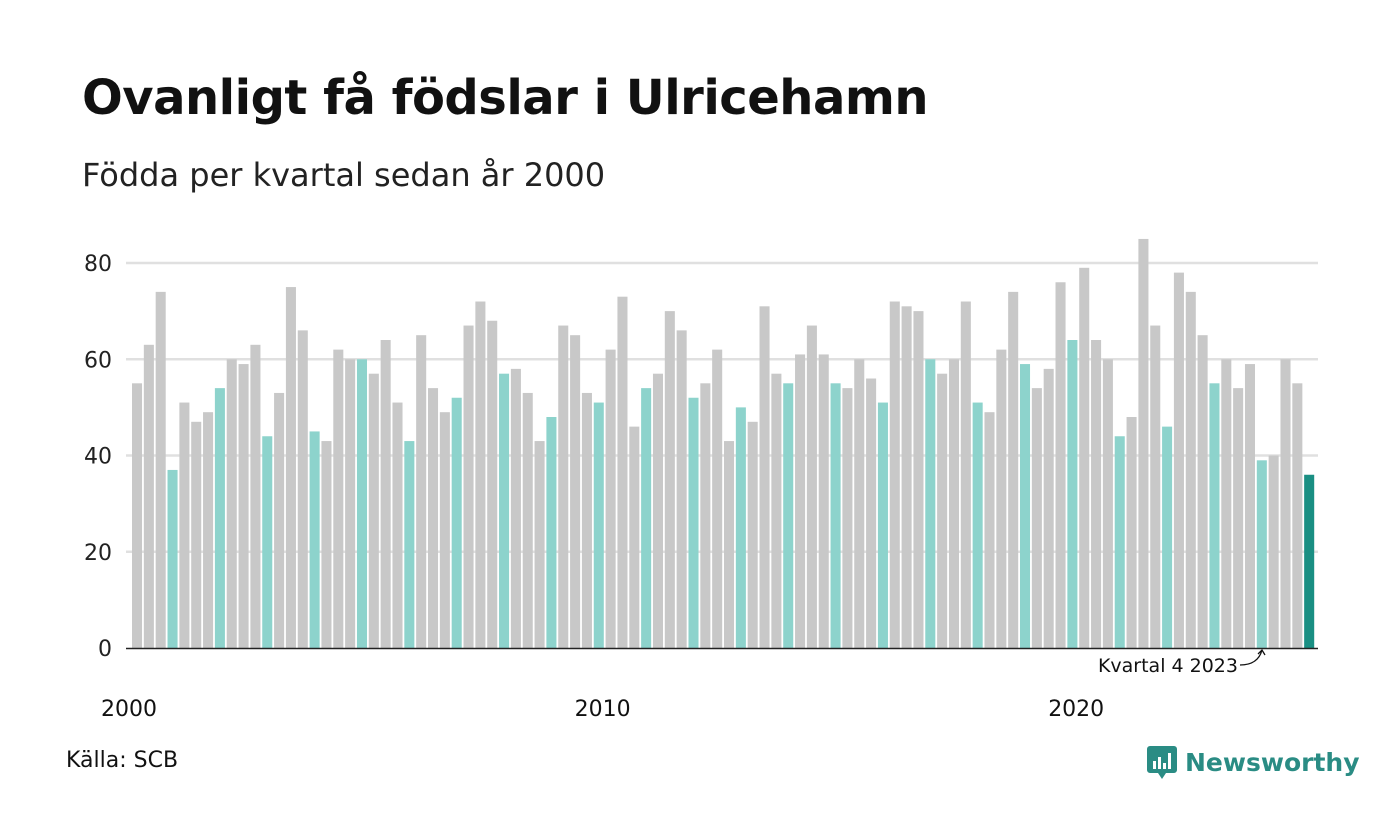 This screenshot has height=840, width=1400. I want to click on y-tick-label: 60, so click(98, 360).